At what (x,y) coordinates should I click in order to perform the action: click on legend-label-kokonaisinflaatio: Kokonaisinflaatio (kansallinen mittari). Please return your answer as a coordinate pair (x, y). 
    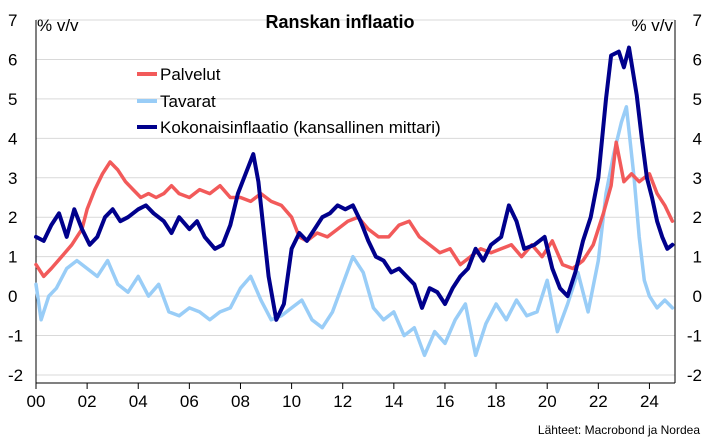
    Looking at the image, I should click on (300, 127).